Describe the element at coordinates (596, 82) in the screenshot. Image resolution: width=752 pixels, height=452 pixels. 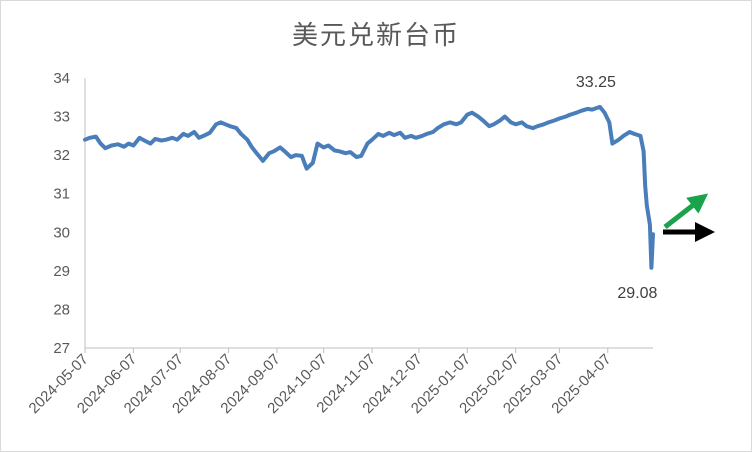
I see `max-value-label: 33.25` at that location.